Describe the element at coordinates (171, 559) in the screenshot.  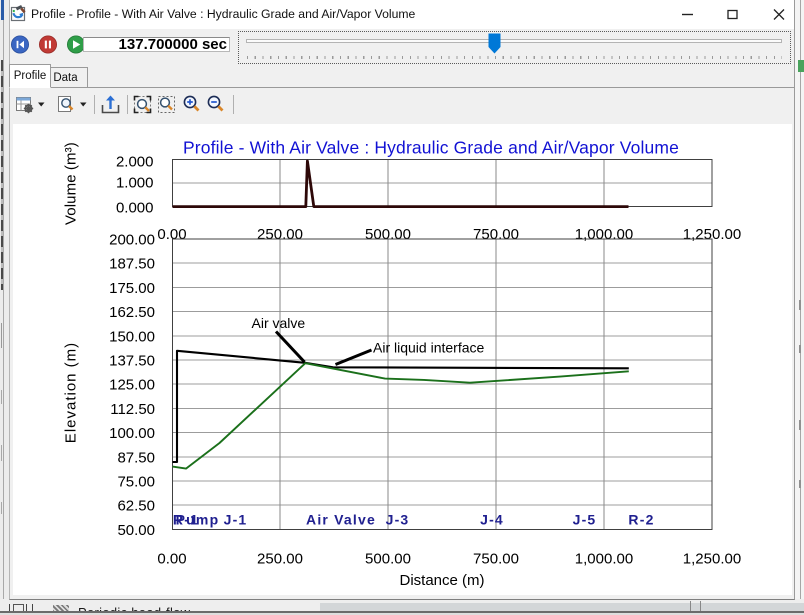
I see `svg-text: 0.00` at that location.